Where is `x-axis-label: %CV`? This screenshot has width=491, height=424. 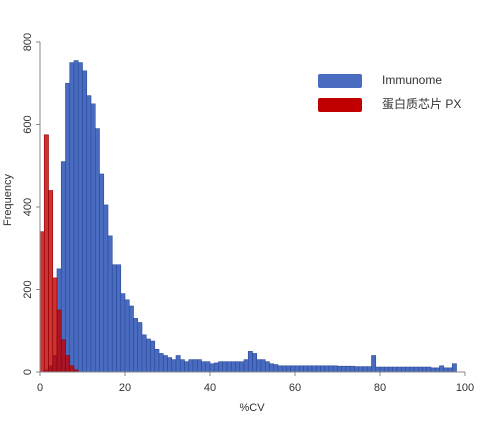 x-axis-label: %CV is located at coordinates (252, 408).